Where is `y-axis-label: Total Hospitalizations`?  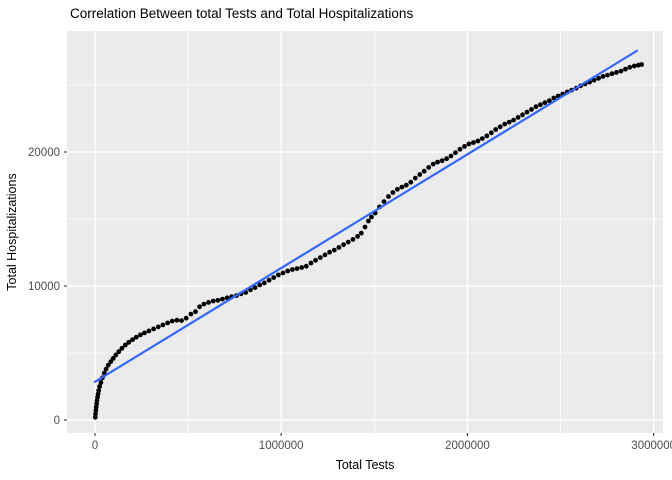 y-axis-label: Total Hospitalizations is located at coordinates (12, 232).